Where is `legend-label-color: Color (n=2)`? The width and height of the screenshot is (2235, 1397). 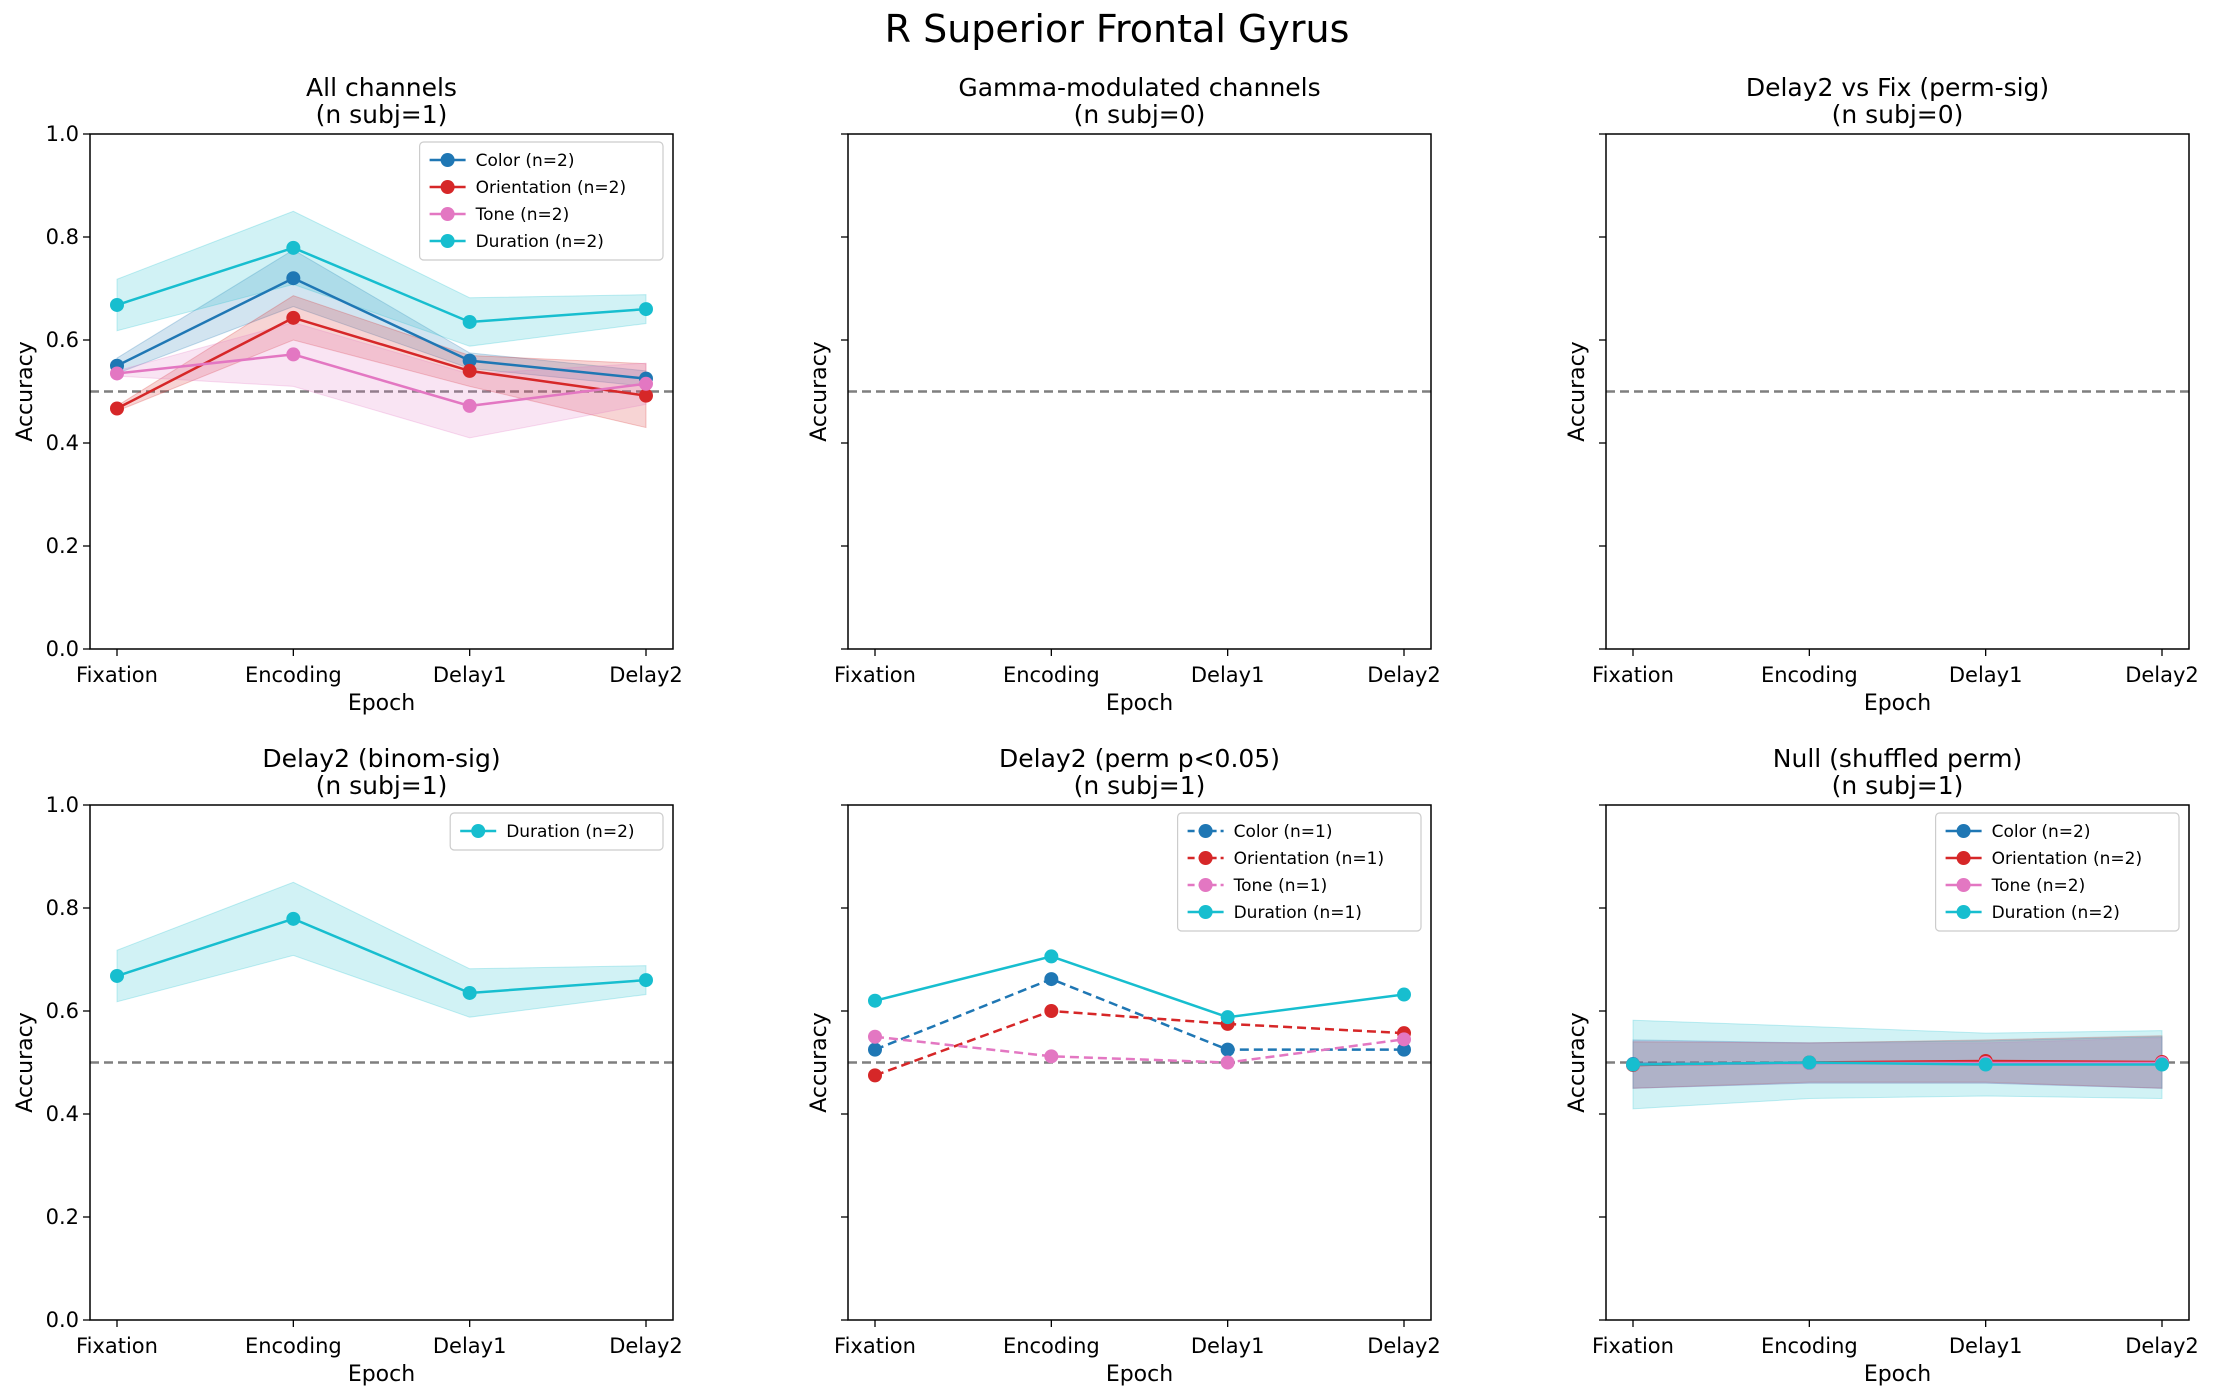
legend-label-color: Color (n=2) is located at coordinates (525, 161).